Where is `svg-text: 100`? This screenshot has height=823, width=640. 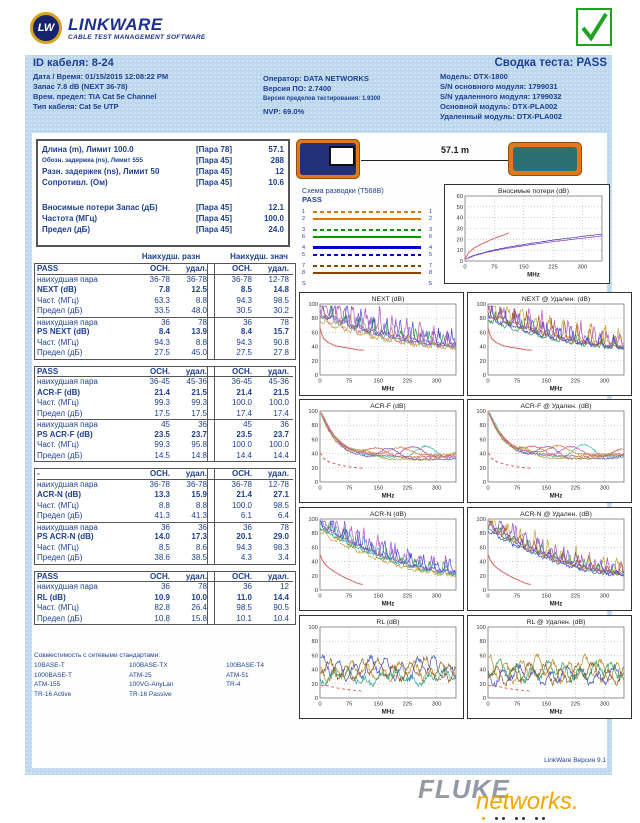 svg-text: 100 is located at coordinates (313, 520).